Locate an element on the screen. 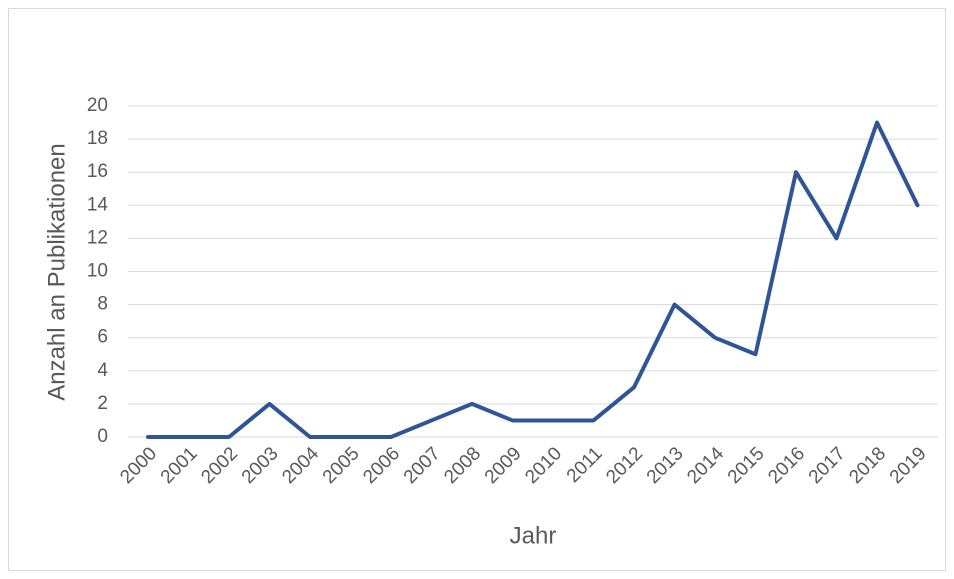 The height and width of the screenshot is (579, 954). y-tick-label: 0 is located at coordinates (102, 436).